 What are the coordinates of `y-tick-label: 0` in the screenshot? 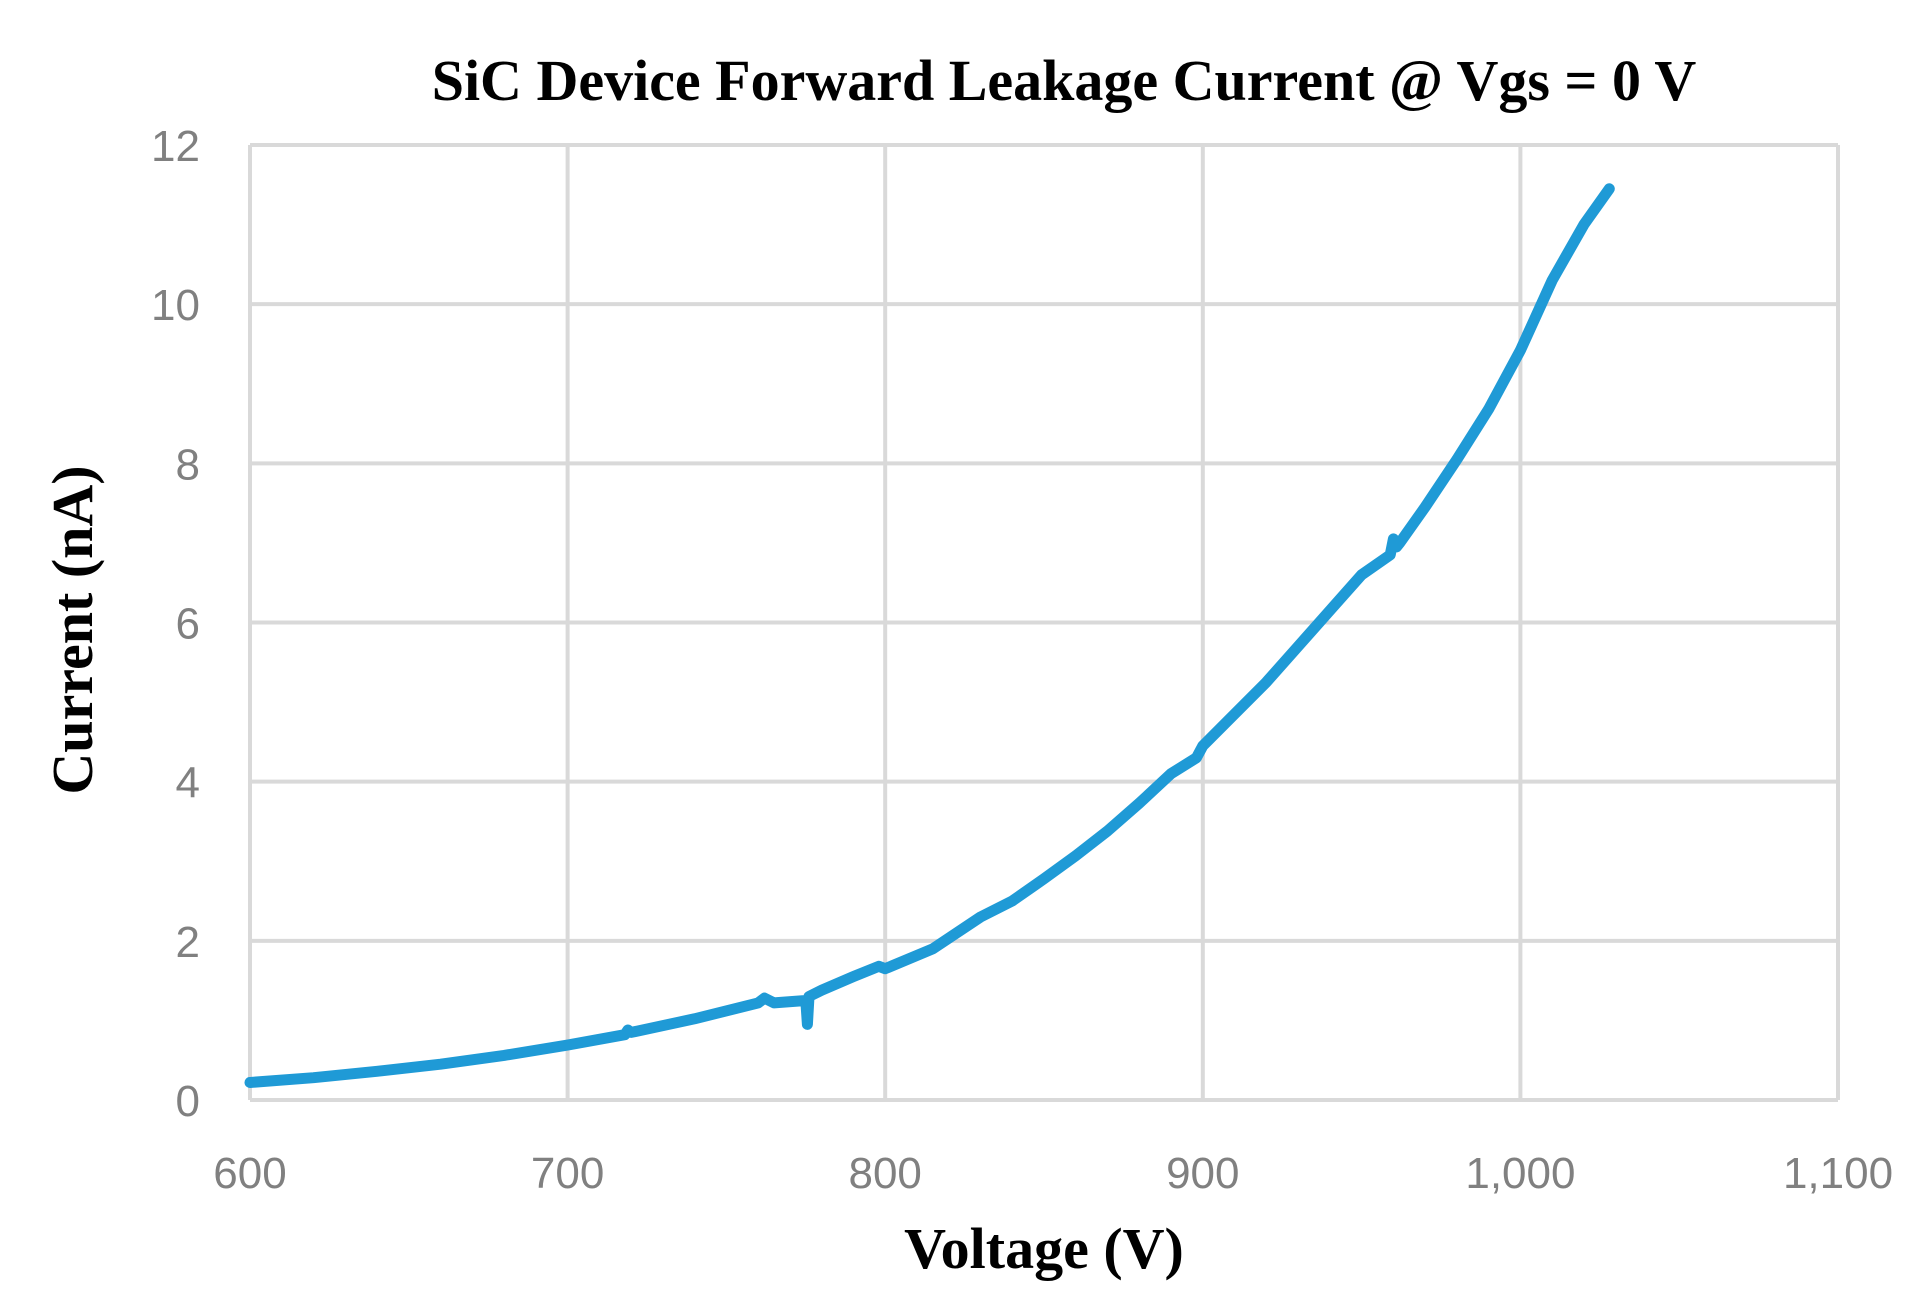 It's located at (188, 1101).